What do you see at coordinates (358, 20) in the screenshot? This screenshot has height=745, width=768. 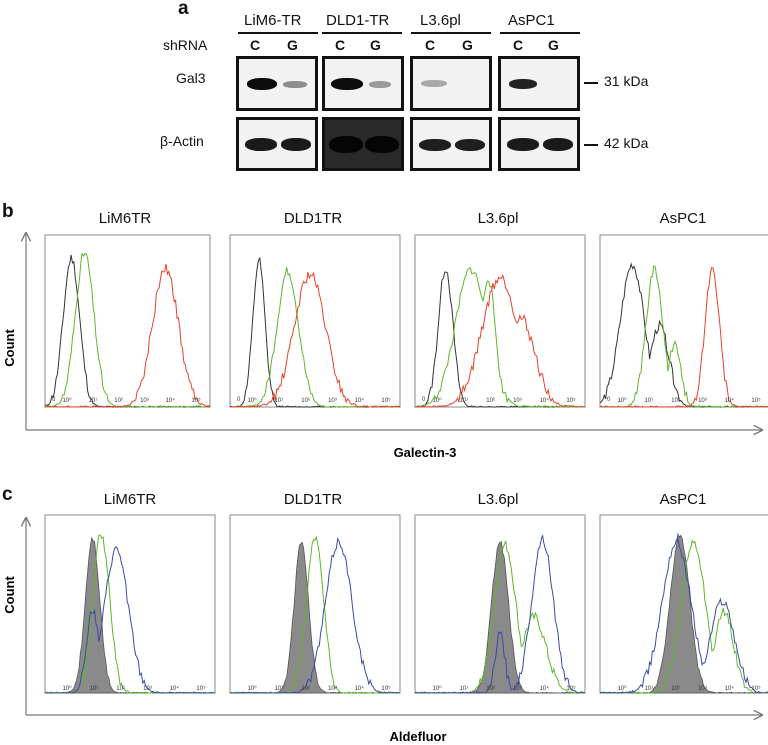 I see `blot-lane-name: DLD1-TR` at bounding box center [358, 20].